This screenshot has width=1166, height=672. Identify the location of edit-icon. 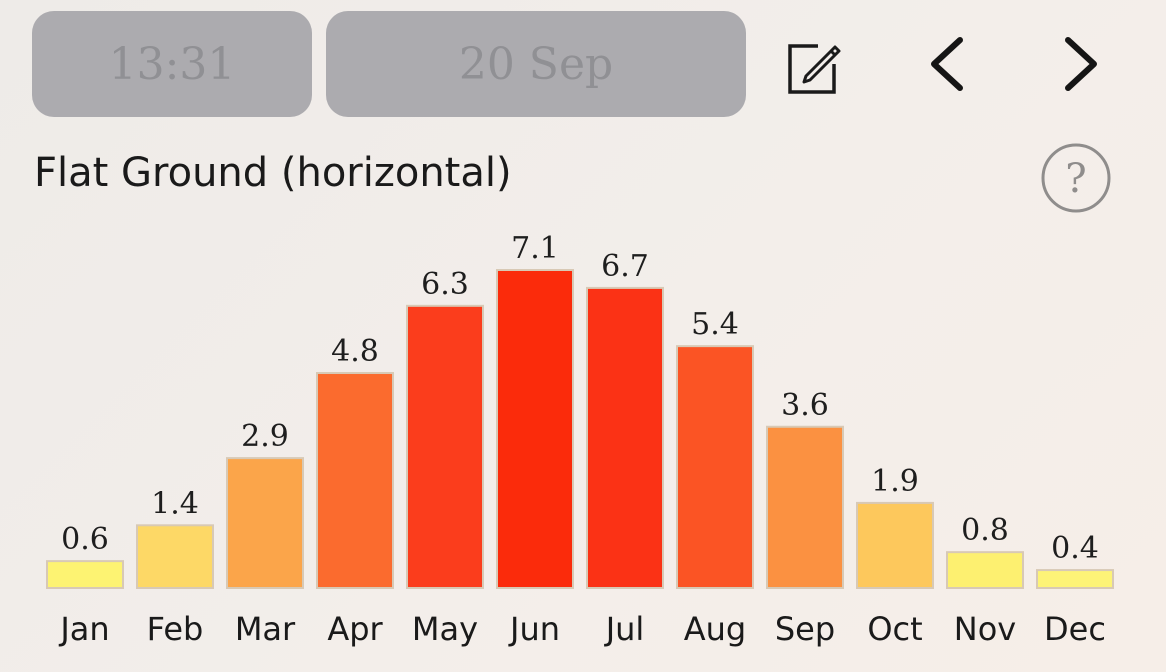
(815, 67).